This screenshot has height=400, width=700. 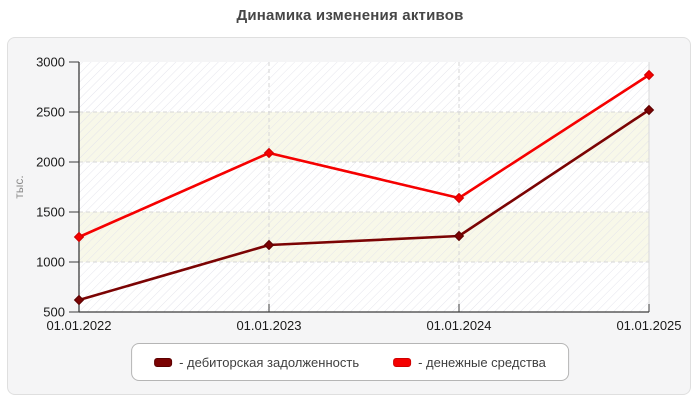 What do you see at coordinates (50, 112) in the screenshot?
I see `y-tick-label: 2500` at bounding box center [50, 112].